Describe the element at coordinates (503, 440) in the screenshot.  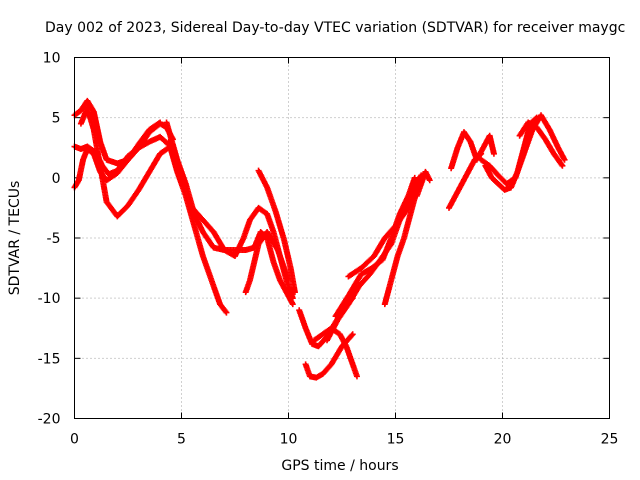
I see `x-tick-label: 20` at that location.